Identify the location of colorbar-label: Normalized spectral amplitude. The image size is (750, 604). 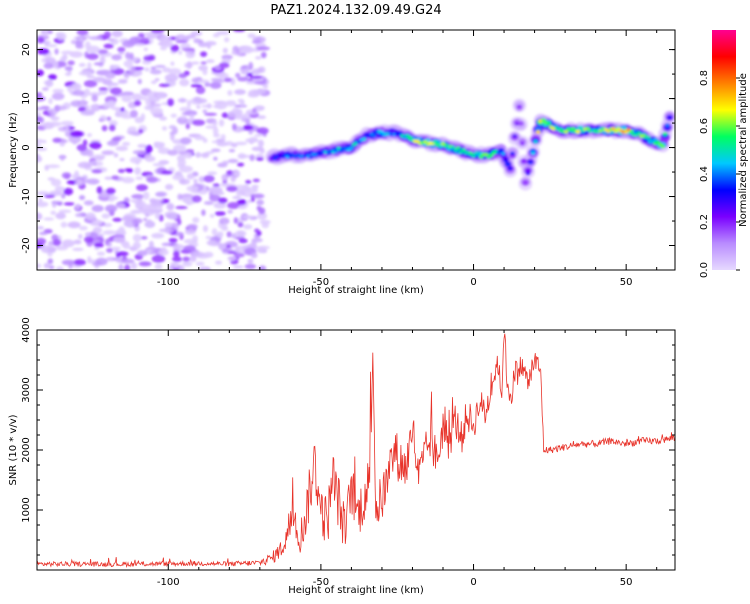
(743, 150).